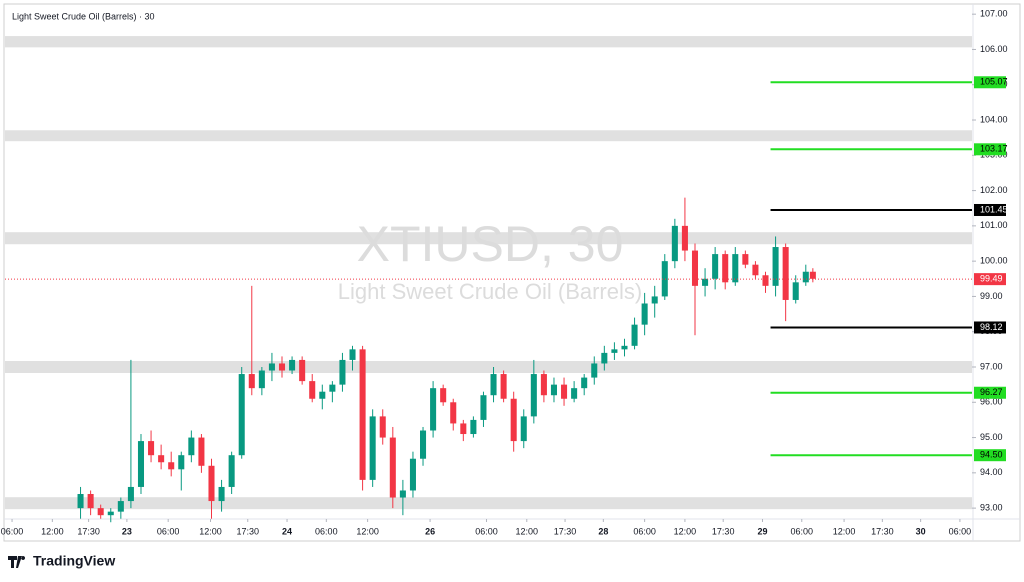  What do you see at coordinates (430, 531) in the screenshot?
I see `x-tick-label: 26` at bounding box center [430, 531].